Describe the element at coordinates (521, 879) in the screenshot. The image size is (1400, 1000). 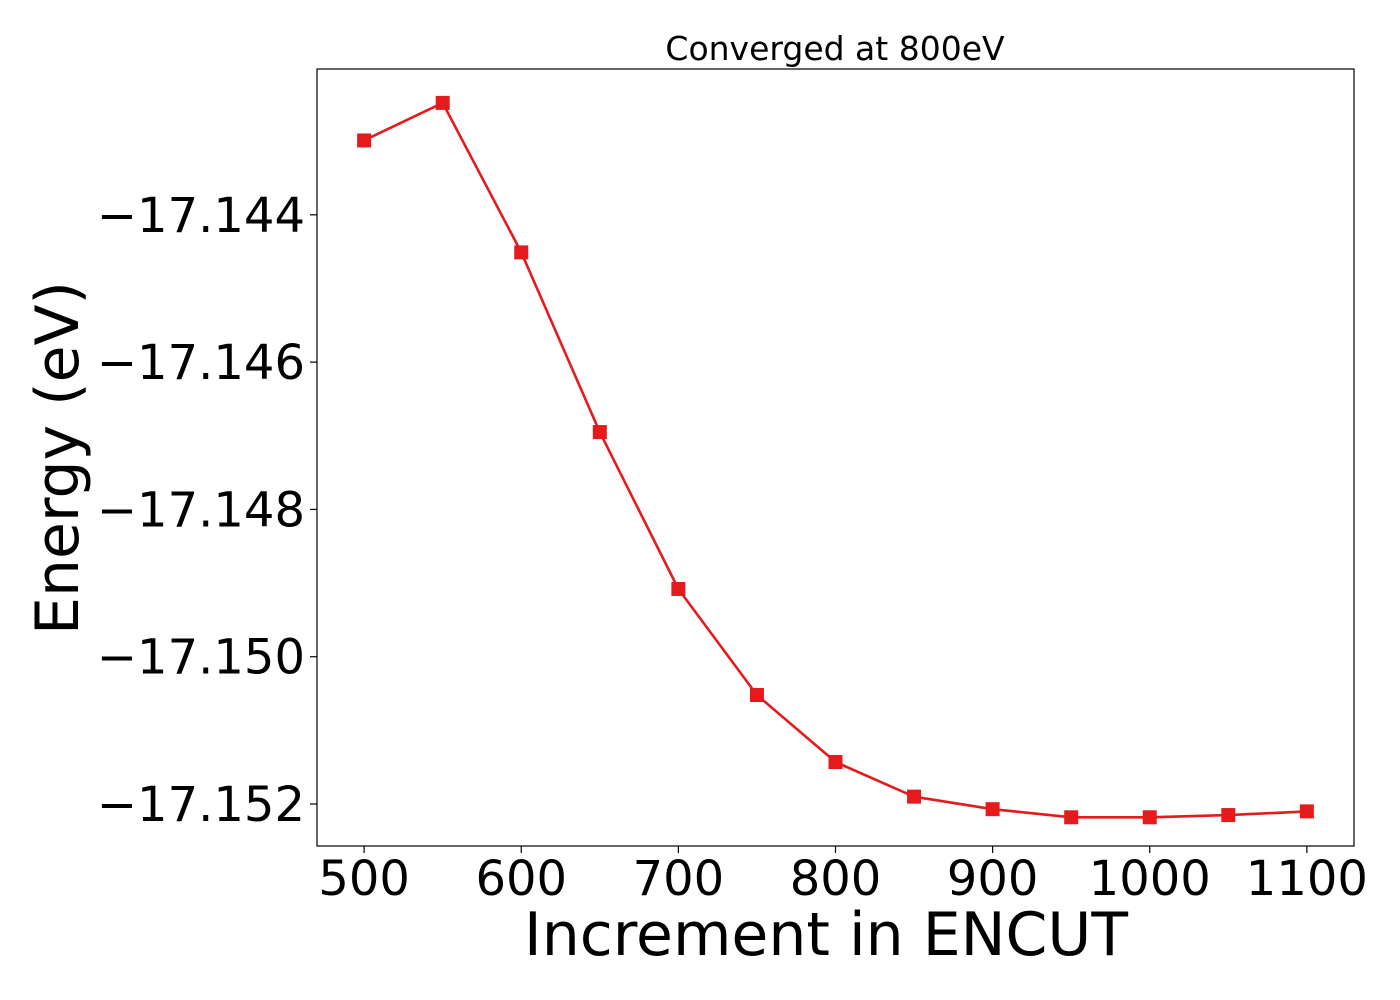
I see `x-tick-label: 600` at that location.